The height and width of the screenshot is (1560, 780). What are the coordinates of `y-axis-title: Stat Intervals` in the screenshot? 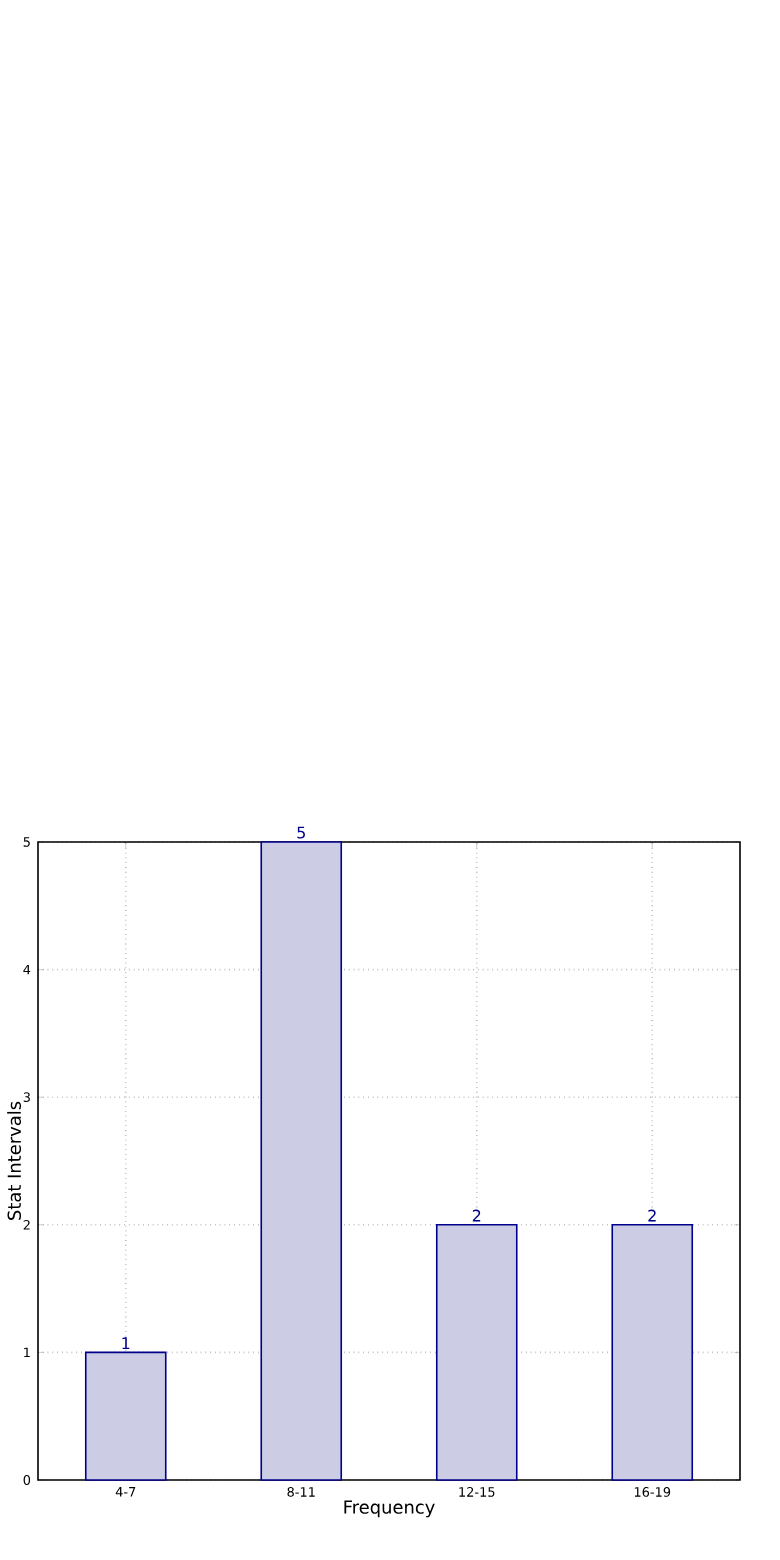 It's located at (14, 1160).